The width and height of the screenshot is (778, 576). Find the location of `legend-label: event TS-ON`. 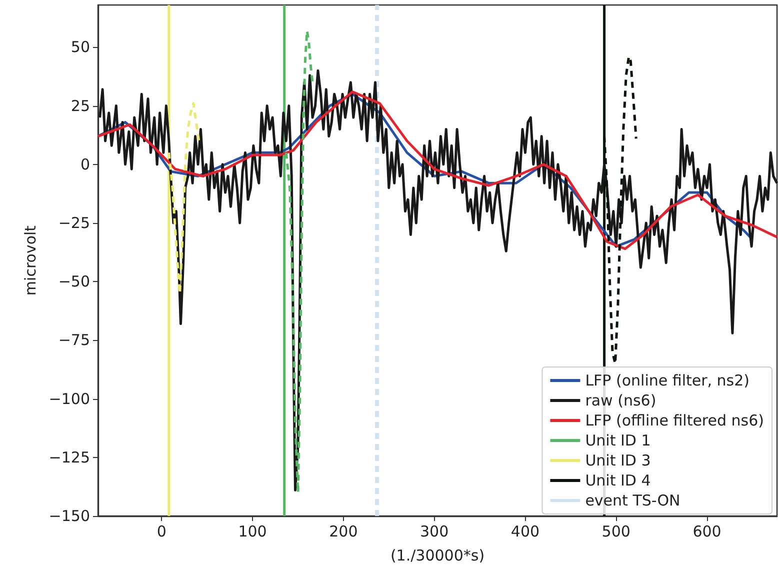

legend-label: event TS-ON is located at coordinates (632, 501).